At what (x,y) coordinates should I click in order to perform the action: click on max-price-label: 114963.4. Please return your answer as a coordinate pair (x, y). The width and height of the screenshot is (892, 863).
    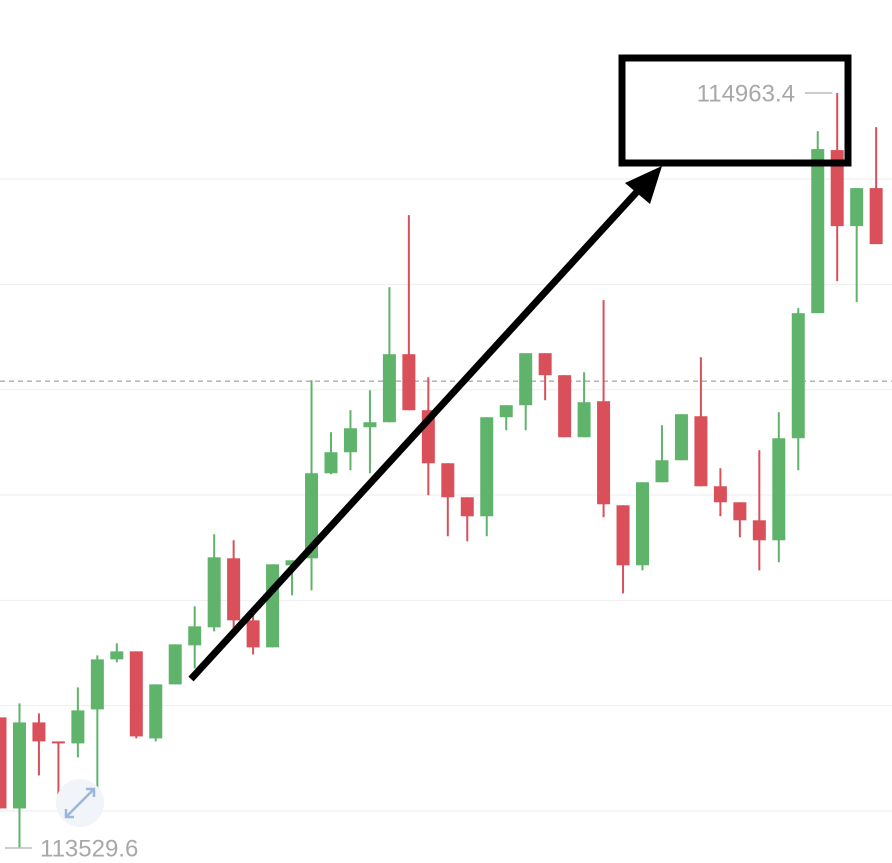
    Looking at the image, I should click on (746, 93).